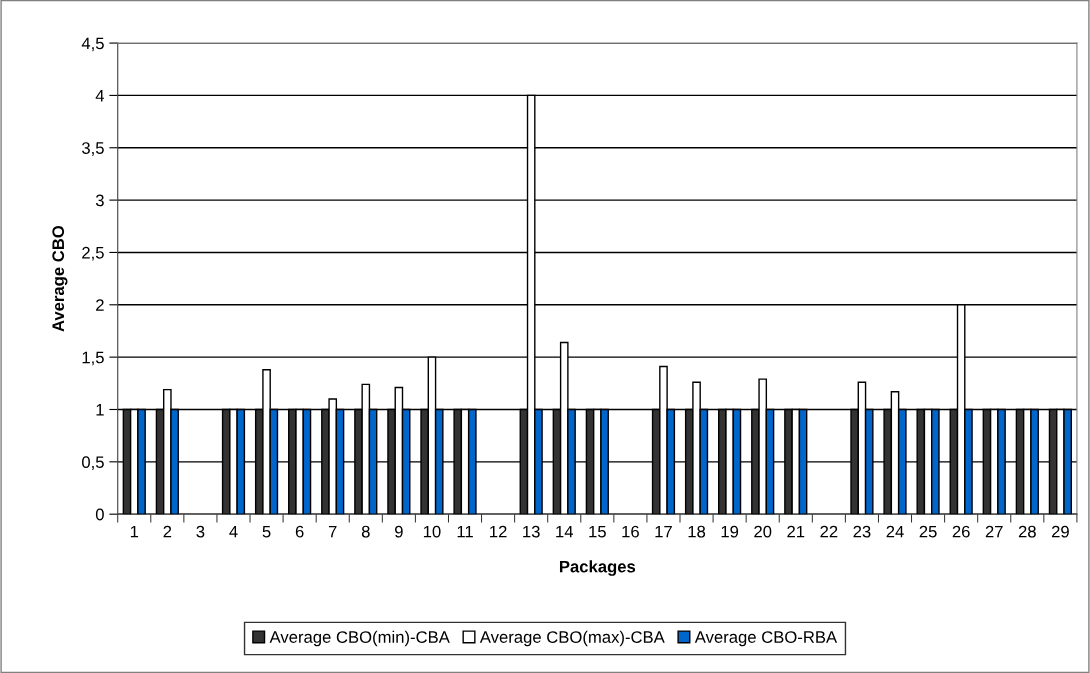 Image resolution: width=1090 pixels, height=673 pixels. Describe the element at coordinates (862, 531) in the screenshot. I see `x-tick-label: 23` at that location.